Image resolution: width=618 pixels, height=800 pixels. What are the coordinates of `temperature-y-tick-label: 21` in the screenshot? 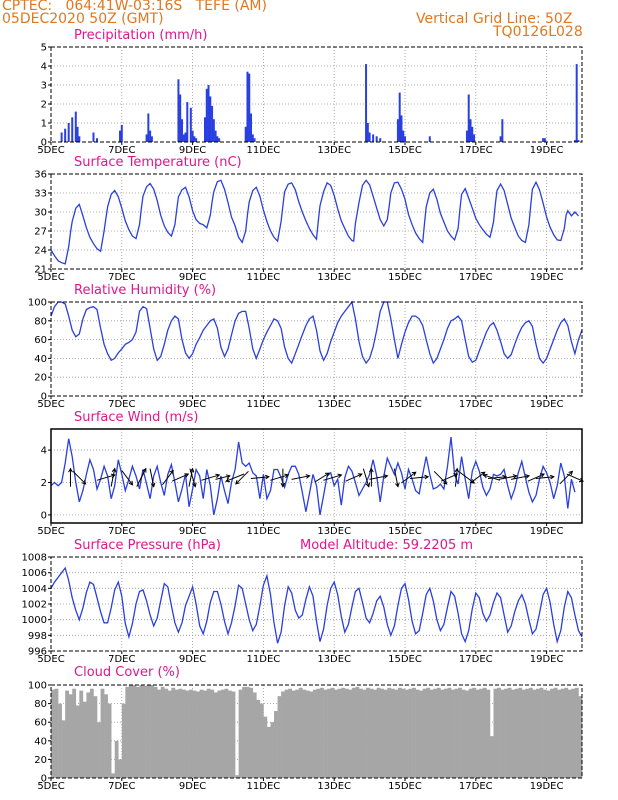 It's located at (40, 270).